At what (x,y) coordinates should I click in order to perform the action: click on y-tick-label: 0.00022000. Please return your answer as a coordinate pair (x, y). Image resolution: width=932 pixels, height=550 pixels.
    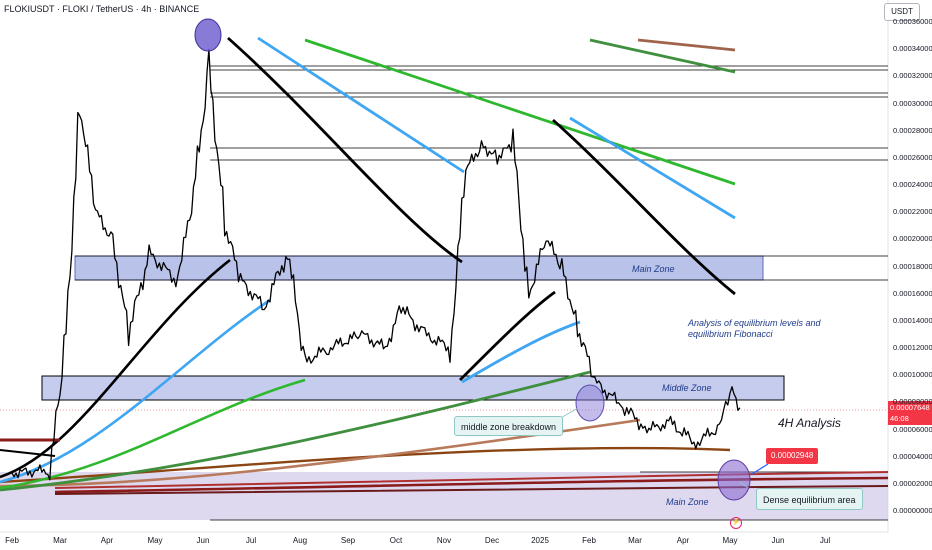
    Looking at the image, I should click on (912, 212).